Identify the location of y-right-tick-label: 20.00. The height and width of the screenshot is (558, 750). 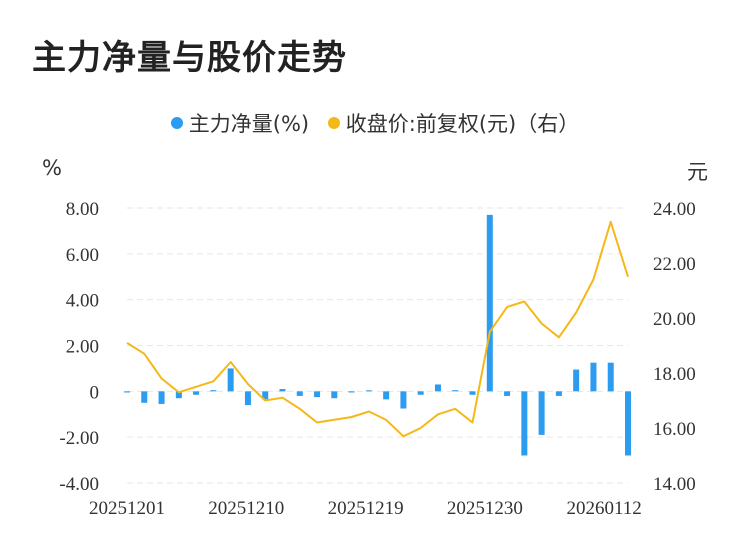
(674, 319).